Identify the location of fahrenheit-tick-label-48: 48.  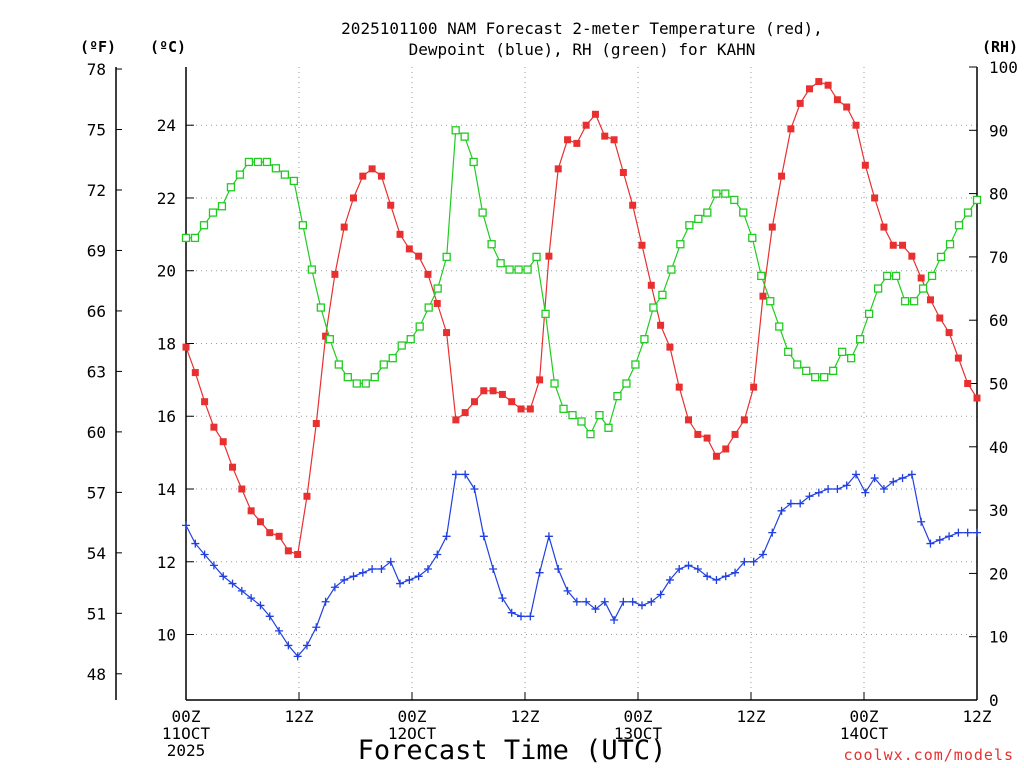
(96, 674).